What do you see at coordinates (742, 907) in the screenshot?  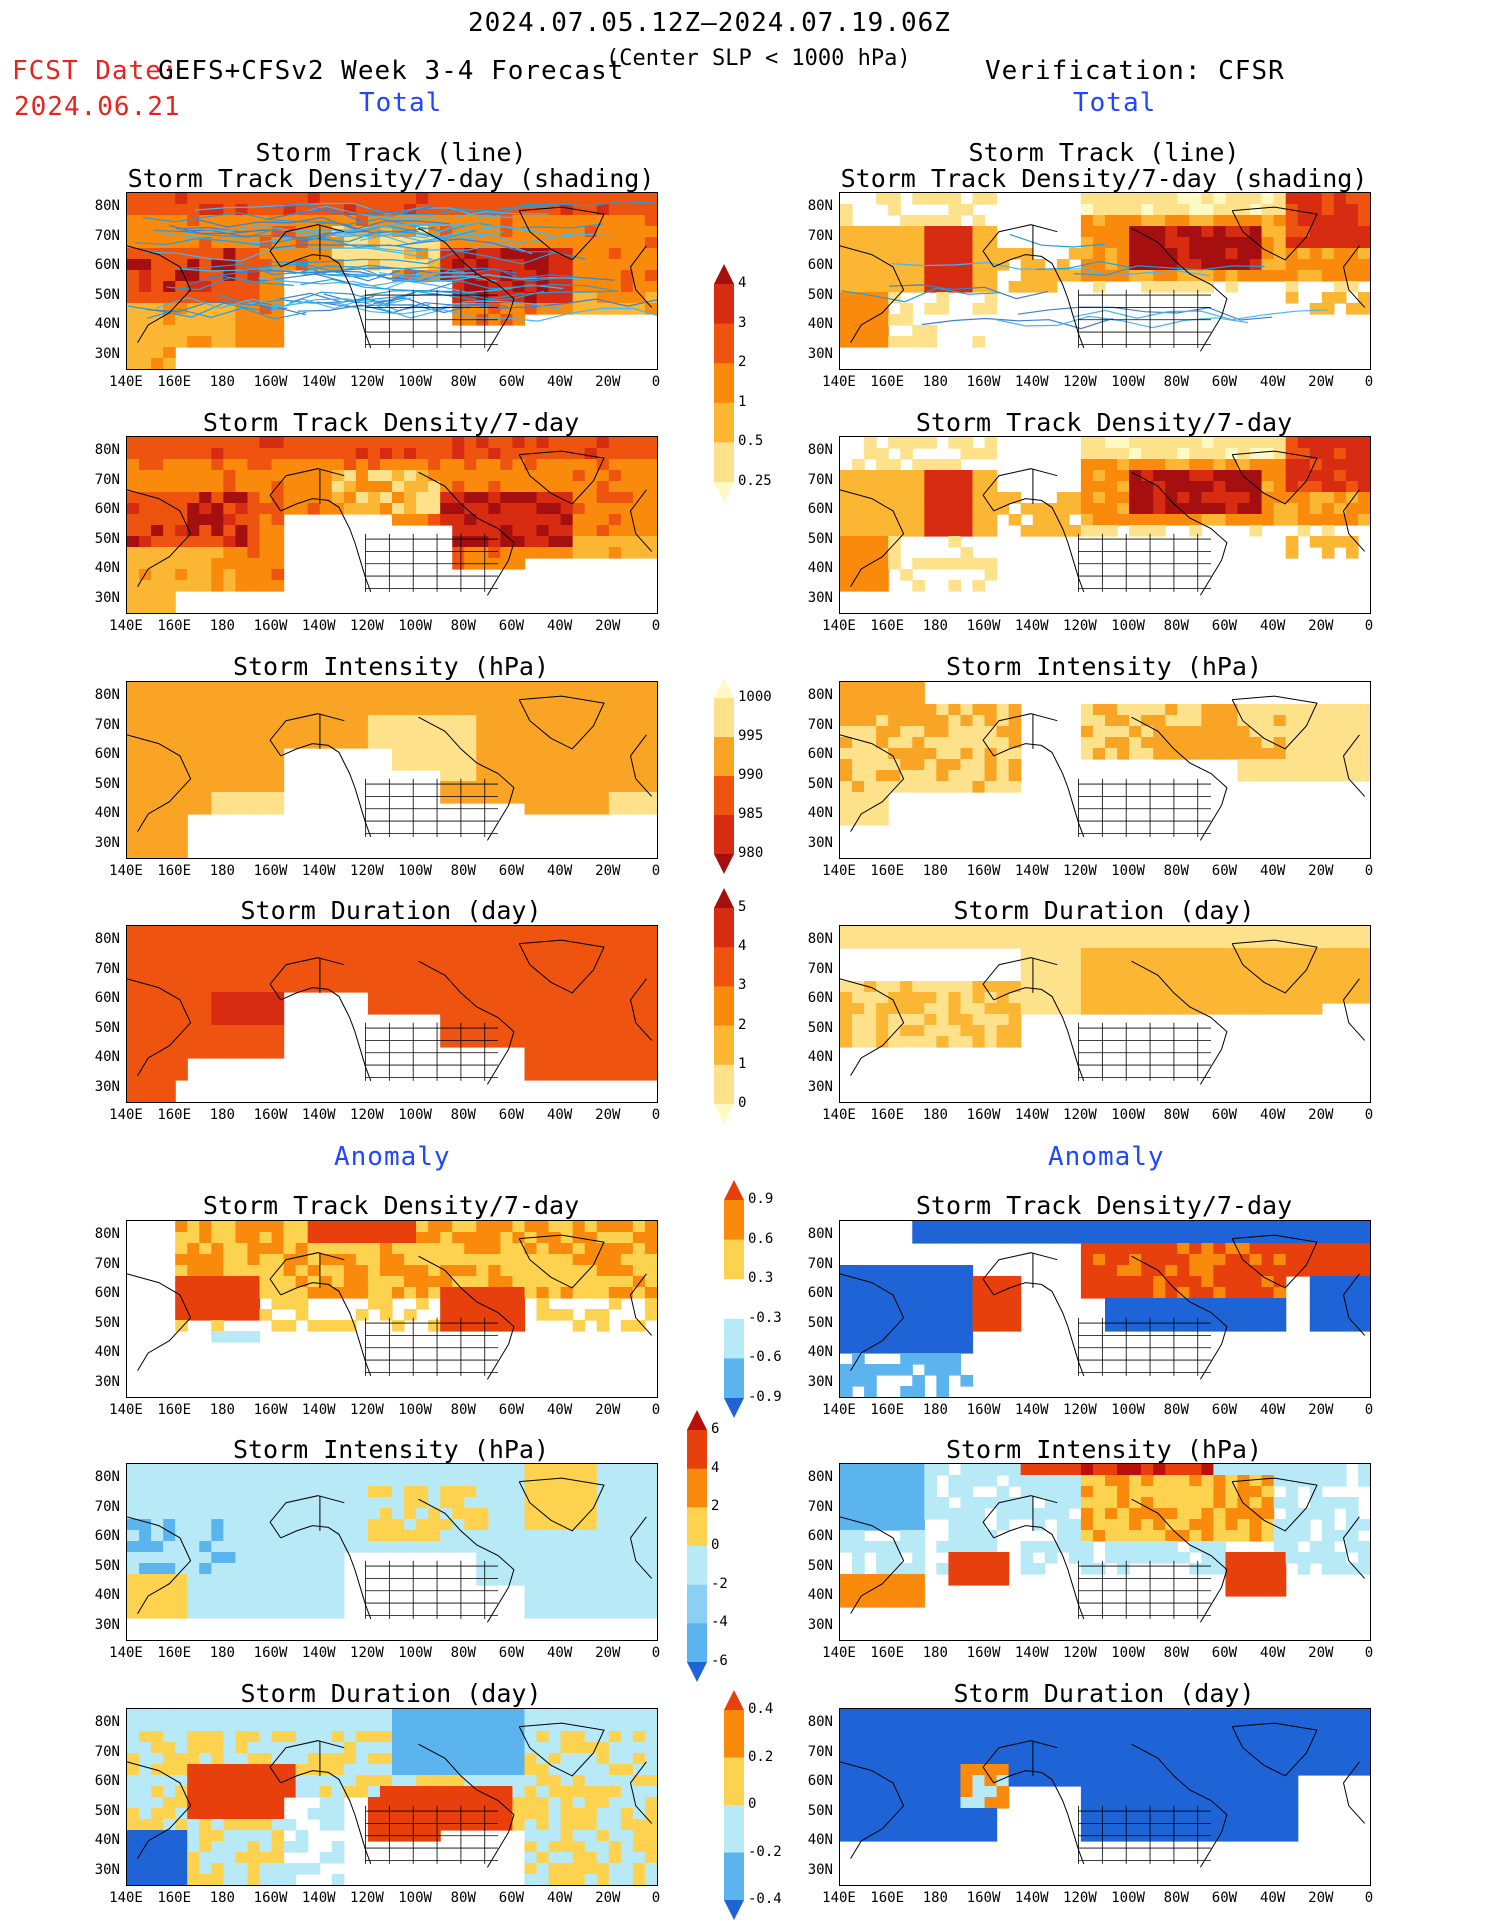 I see `colorbar-label: 5` at bounding box center [742, 907].